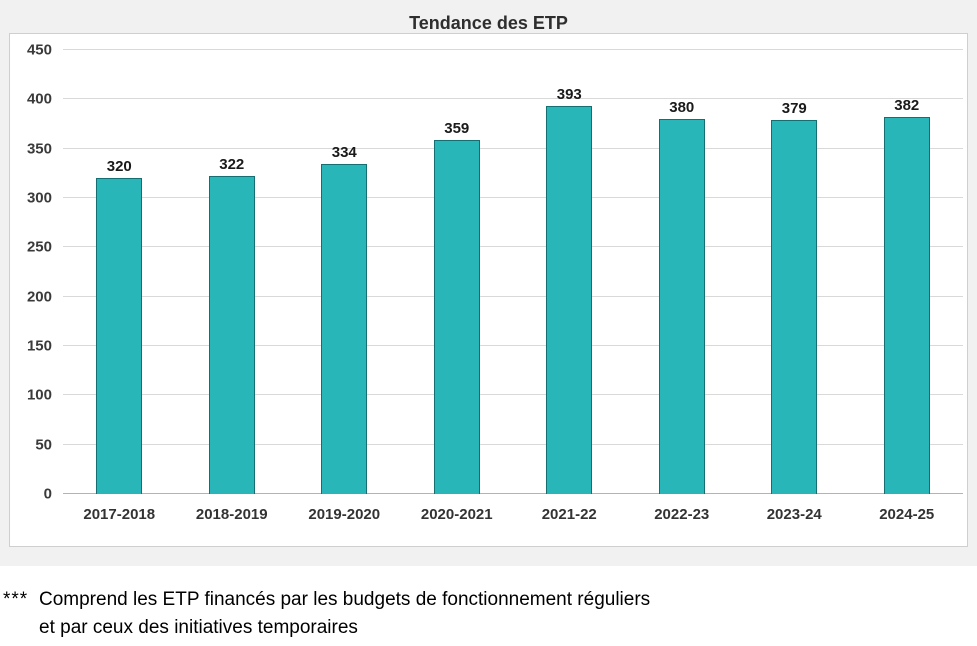  I want to click on x-tick-label: 2017-2018, so click(119, 514).